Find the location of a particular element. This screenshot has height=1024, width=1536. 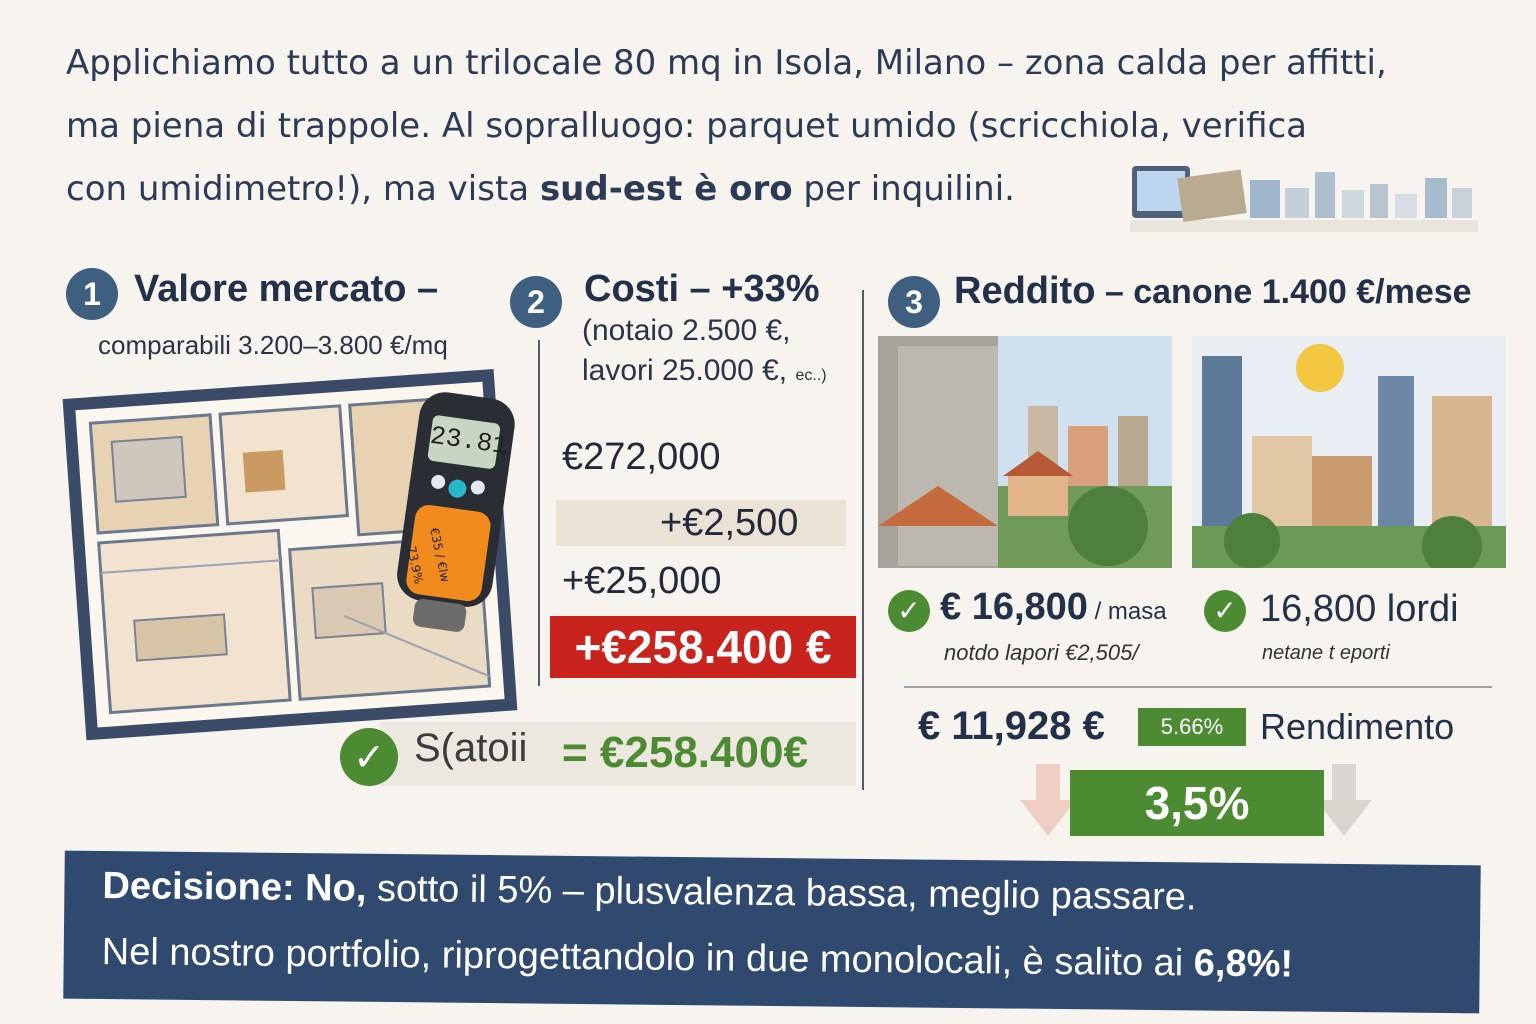

step-2-note-1: (notaio 2.500 €, is located at coordinates (686, 330).